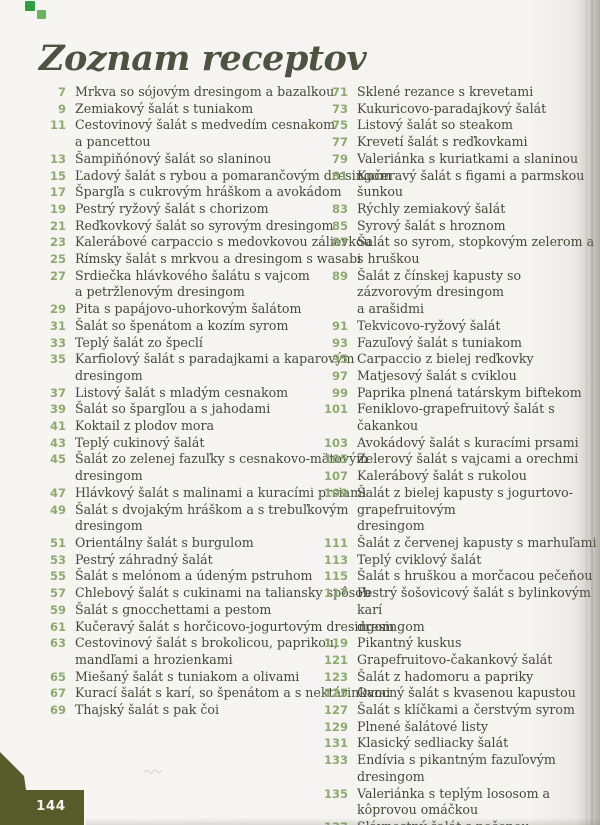 The image size is (600, 825). What do you see at coordinates (335, 593) in the screenshot?
I see `toc-entry-page-number: 117` at bounding box center [335, 593].